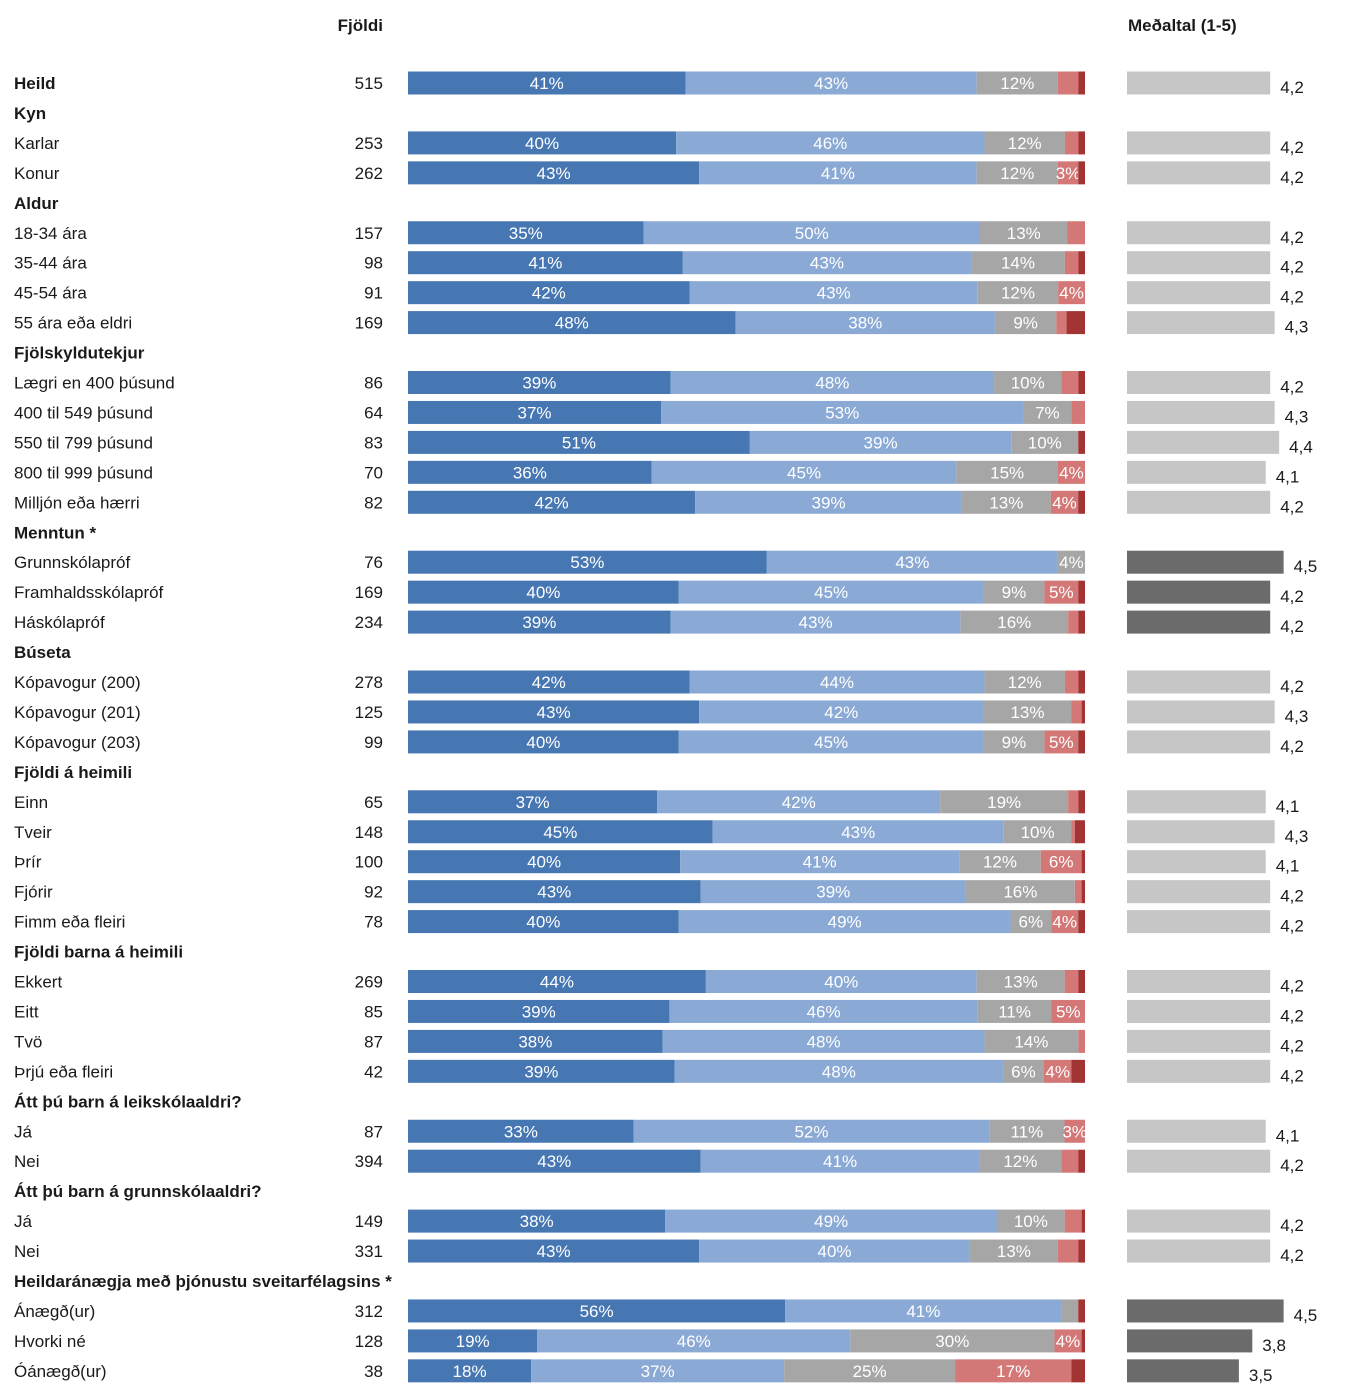 This screenshot has width=1348, height=1384. Describe the element at coordinates (659, 264) in the screenshot. I see `chart-row: 35-44 ára 98 41% 43% 14% 4,2` at that location.